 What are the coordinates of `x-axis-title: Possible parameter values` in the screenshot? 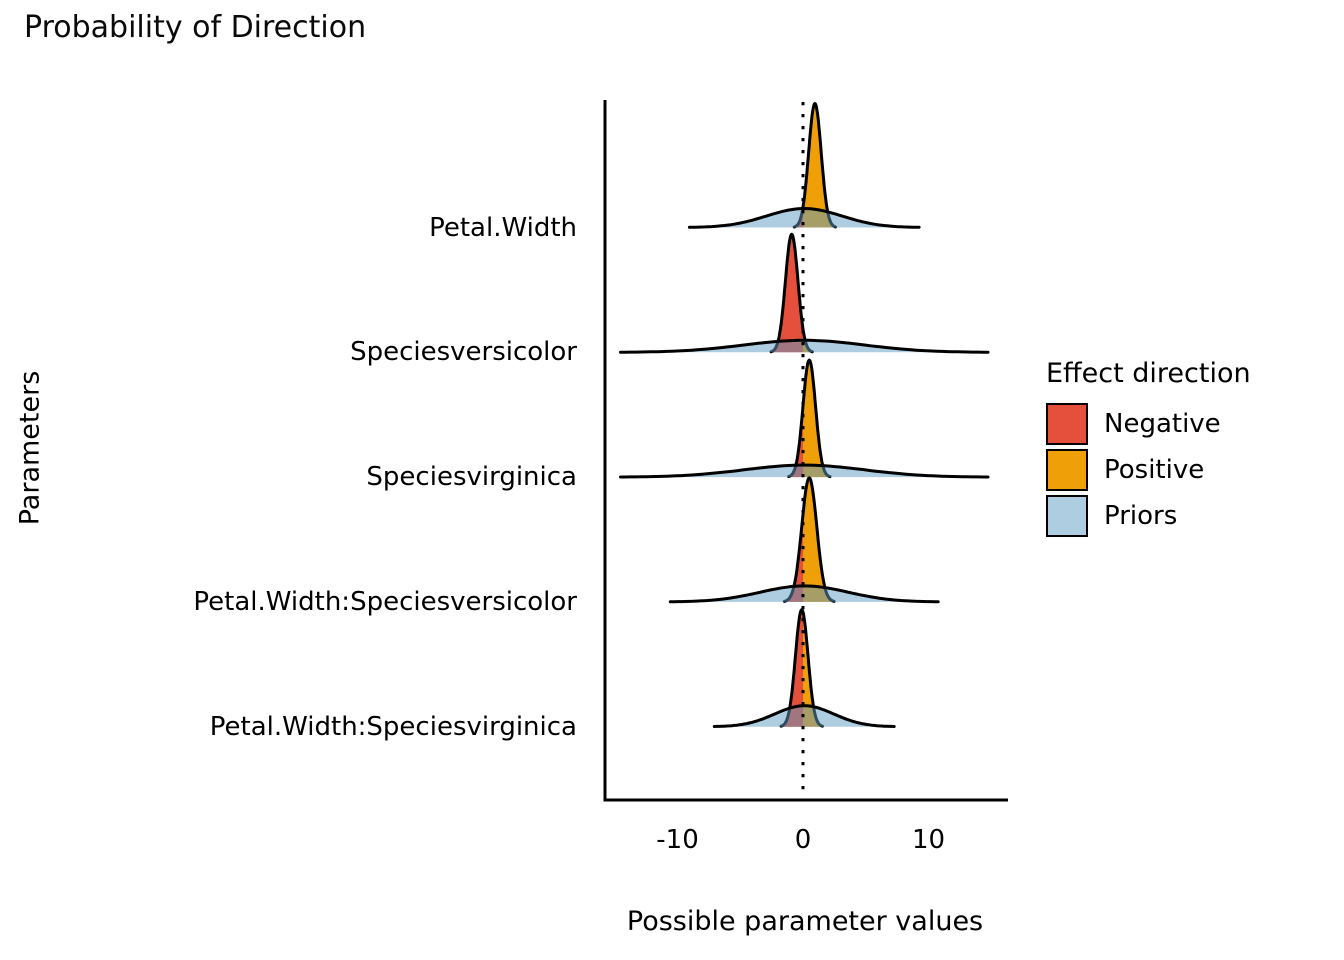 It's located at (805, 921).